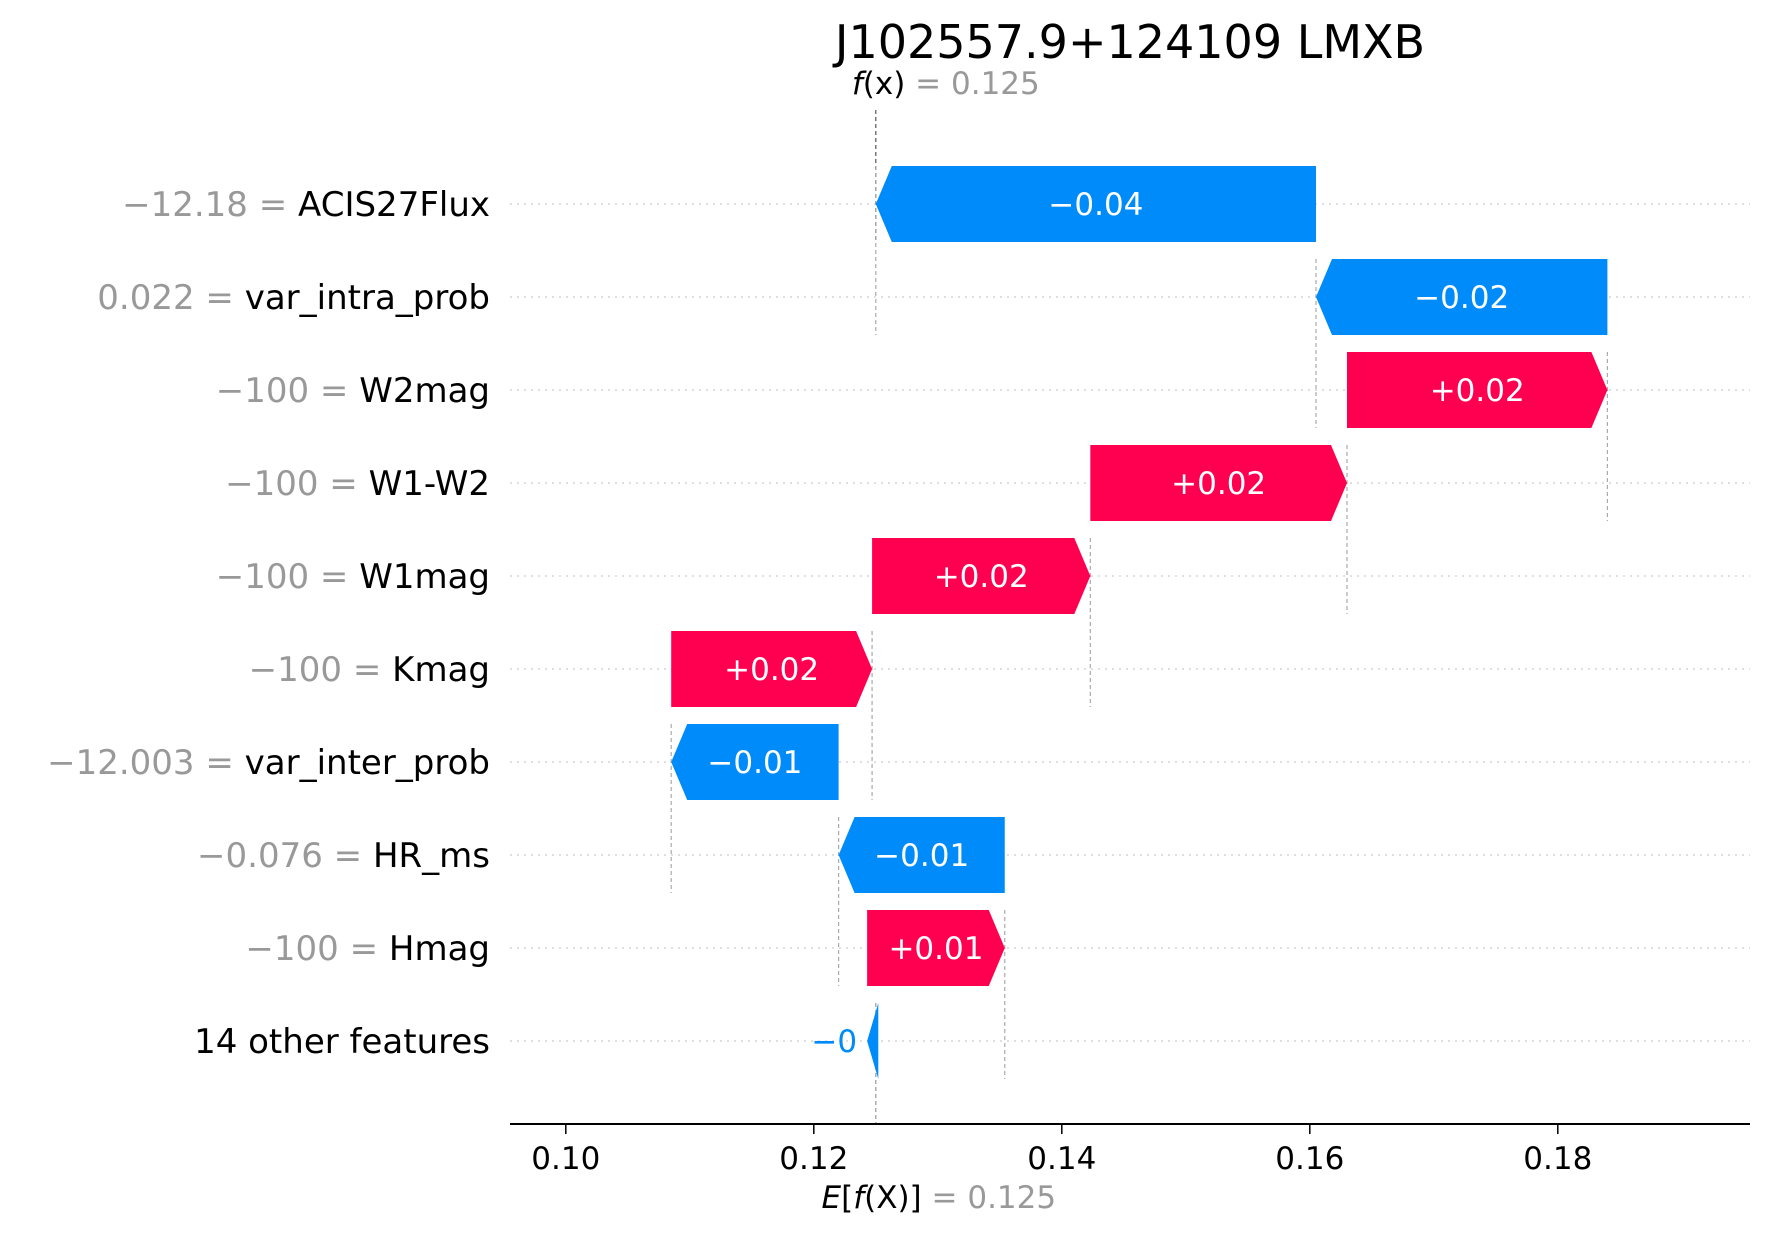 The width and height of the screenshot is (1769, 1236). I want to click on ex-open: [, so click(847, 1198).